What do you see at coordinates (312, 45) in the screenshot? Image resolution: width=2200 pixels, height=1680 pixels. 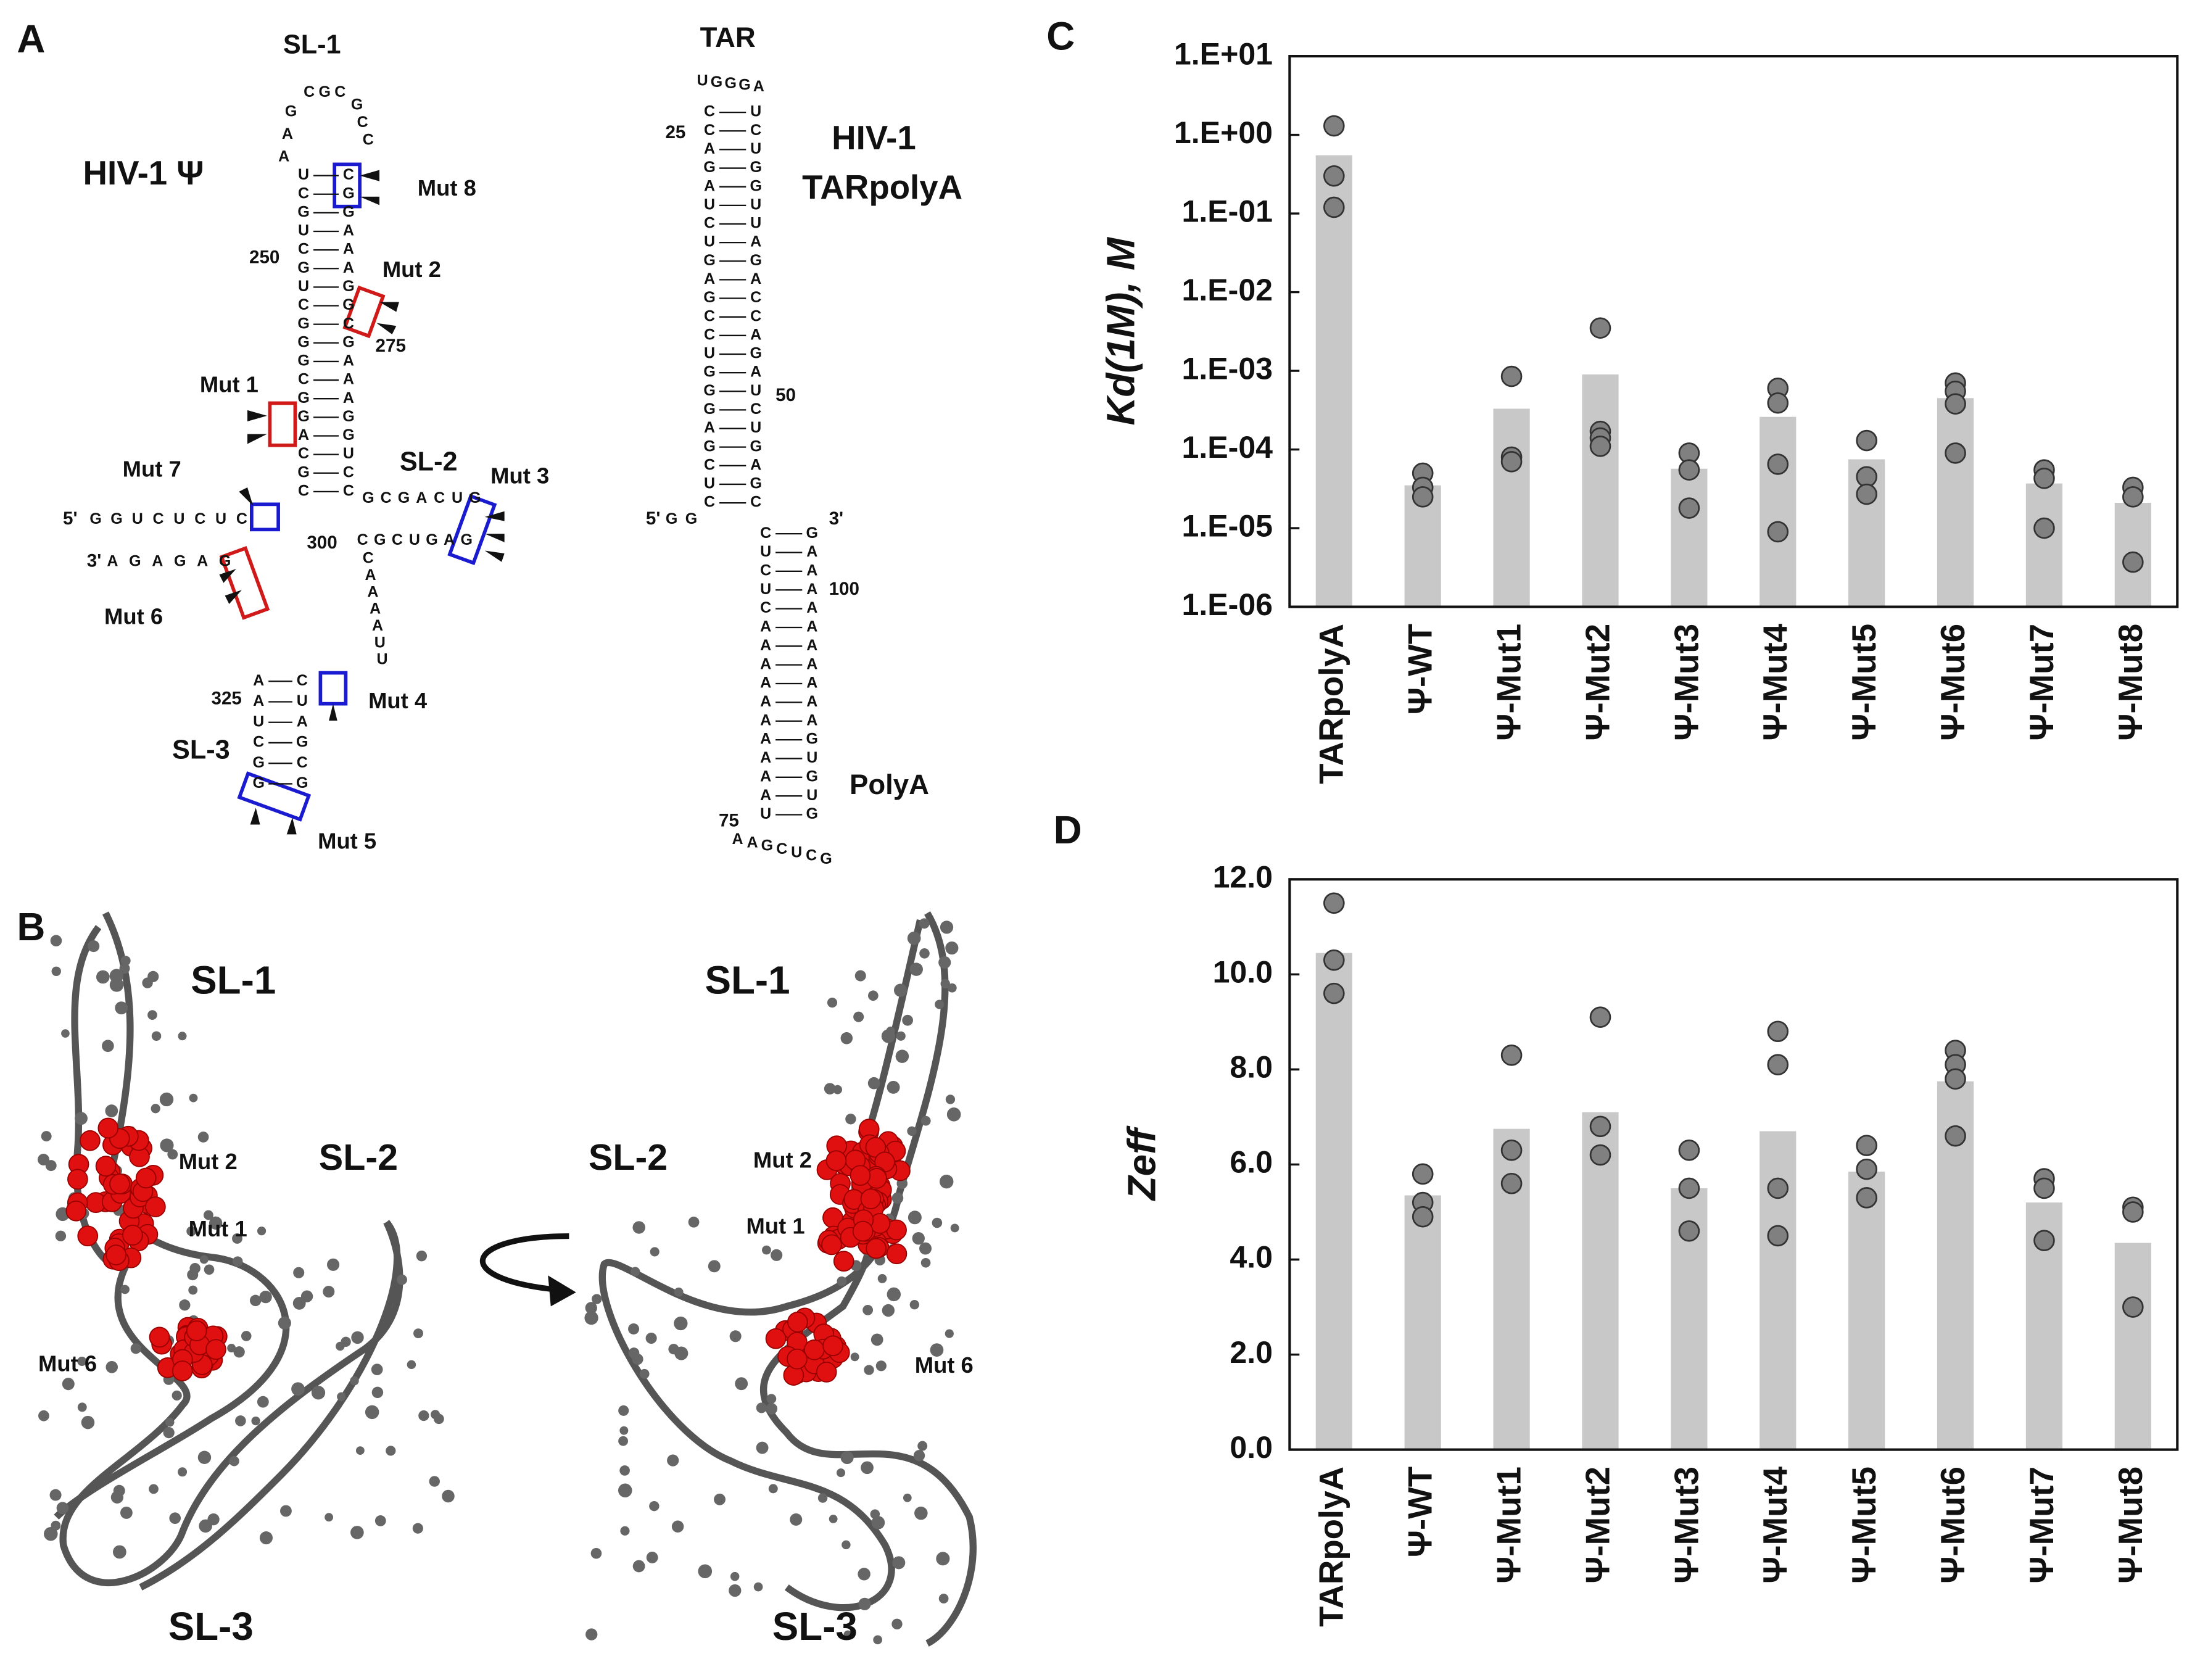 I see `structure-label: SL-1` at bounding box center [312, 45].